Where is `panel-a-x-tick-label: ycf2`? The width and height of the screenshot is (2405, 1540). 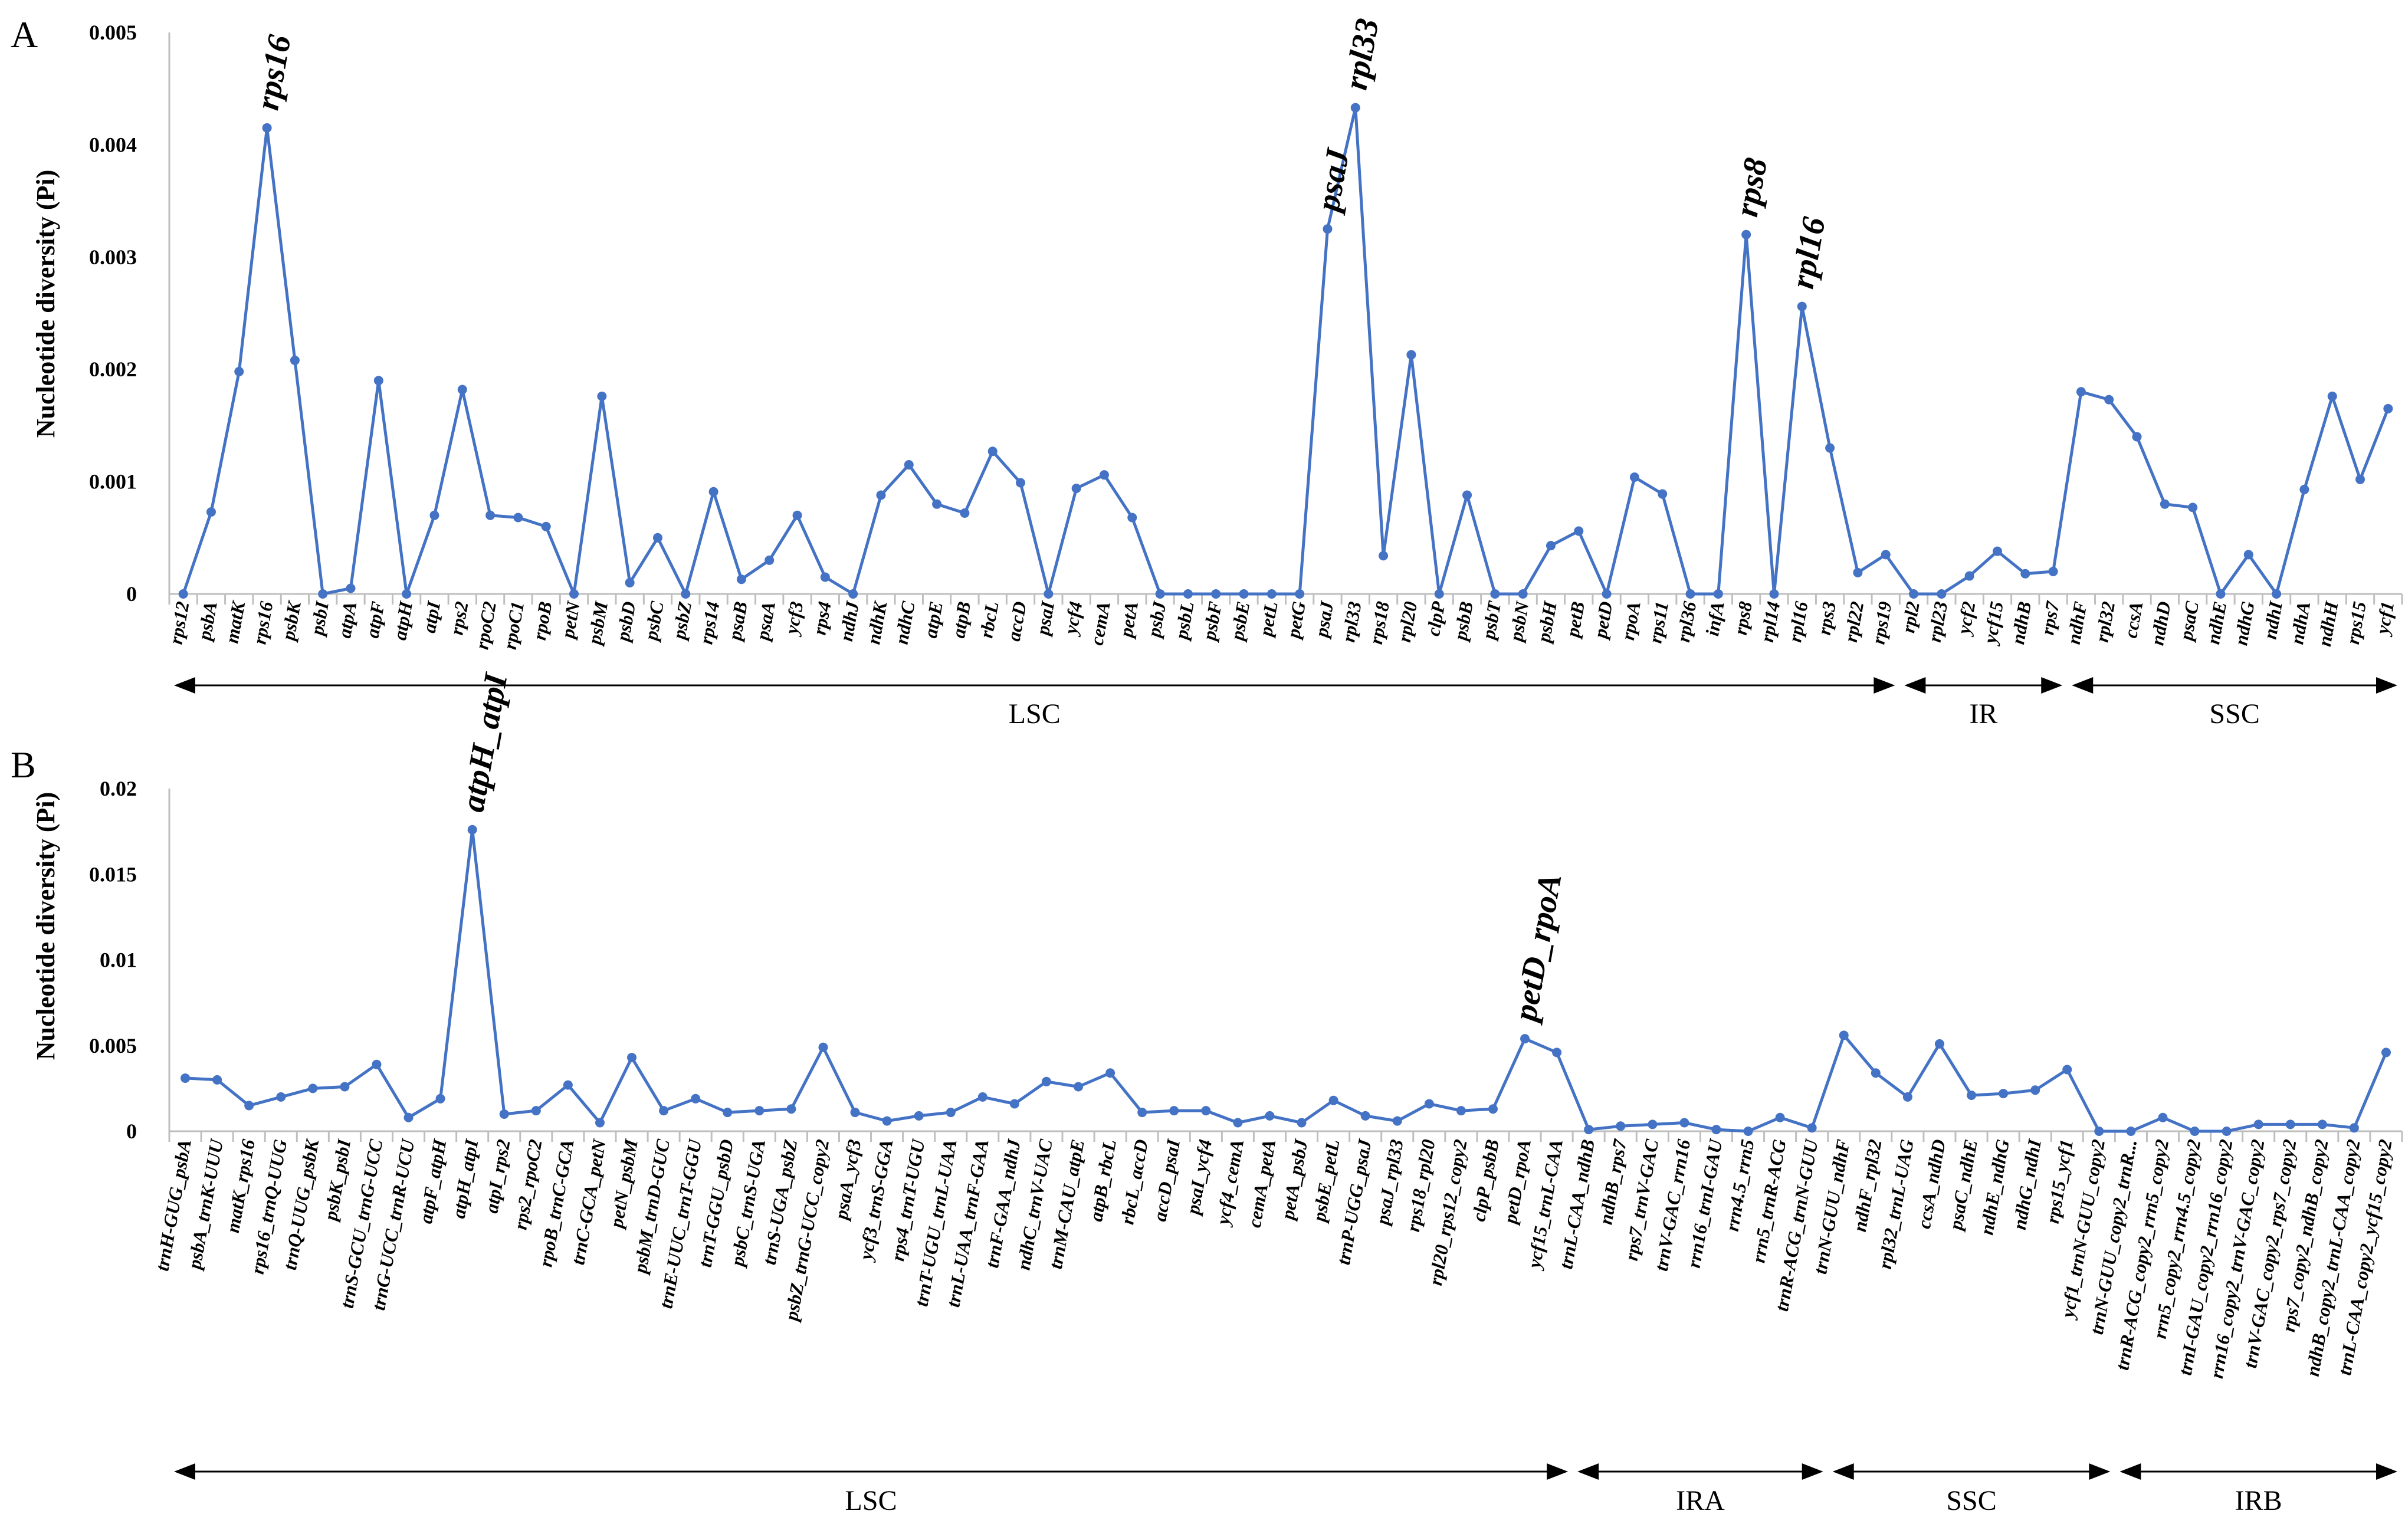
panel-a-x-tick-label: ycf2 is located at coordinates (1967, 619).